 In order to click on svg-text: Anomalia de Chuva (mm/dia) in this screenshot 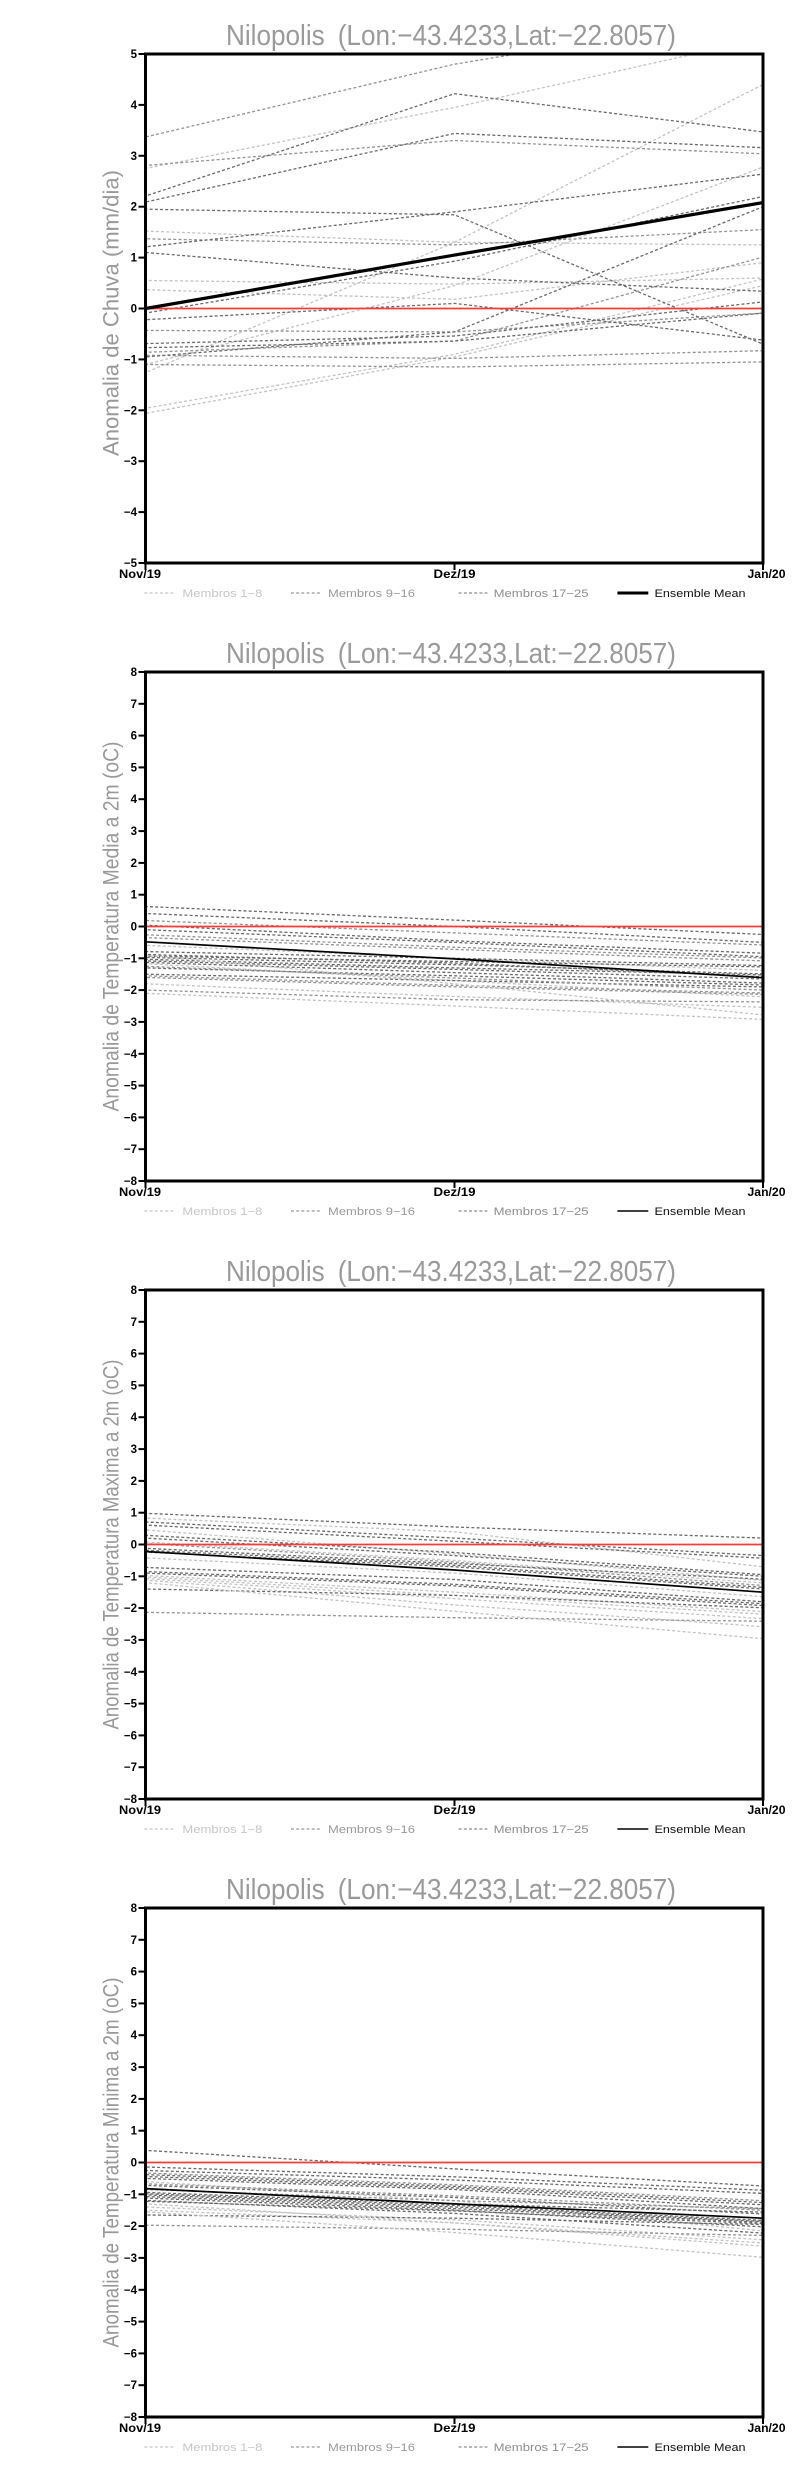, I will do `click(111, 313)`.